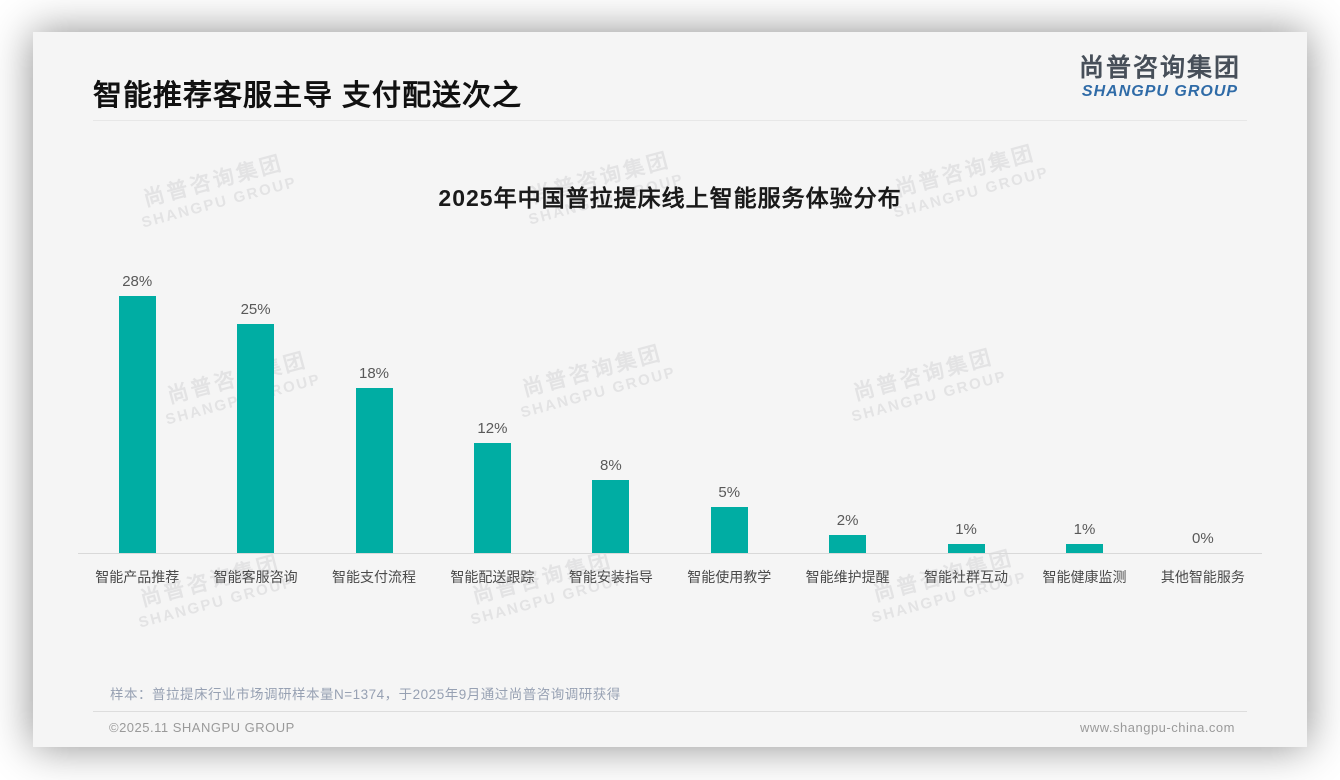  What do you see at coordinates (1202, 577) in the screenshot?
I see `category-label: 其他智能服务` at bounding box center [1202, 577].